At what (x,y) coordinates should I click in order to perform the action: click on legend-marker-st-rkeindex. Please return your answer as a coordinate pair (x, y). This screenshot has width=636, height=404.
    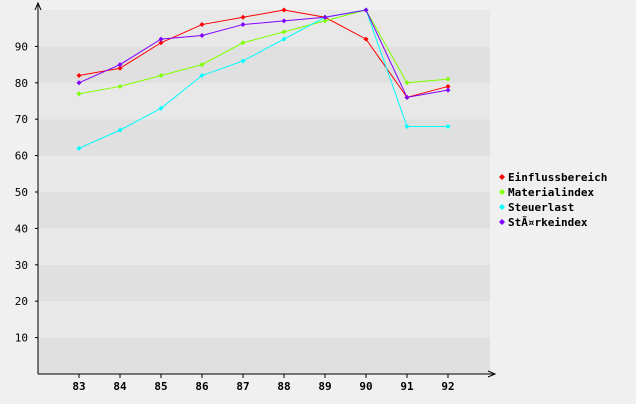
    Looking at the image, I should click on (502, 222).